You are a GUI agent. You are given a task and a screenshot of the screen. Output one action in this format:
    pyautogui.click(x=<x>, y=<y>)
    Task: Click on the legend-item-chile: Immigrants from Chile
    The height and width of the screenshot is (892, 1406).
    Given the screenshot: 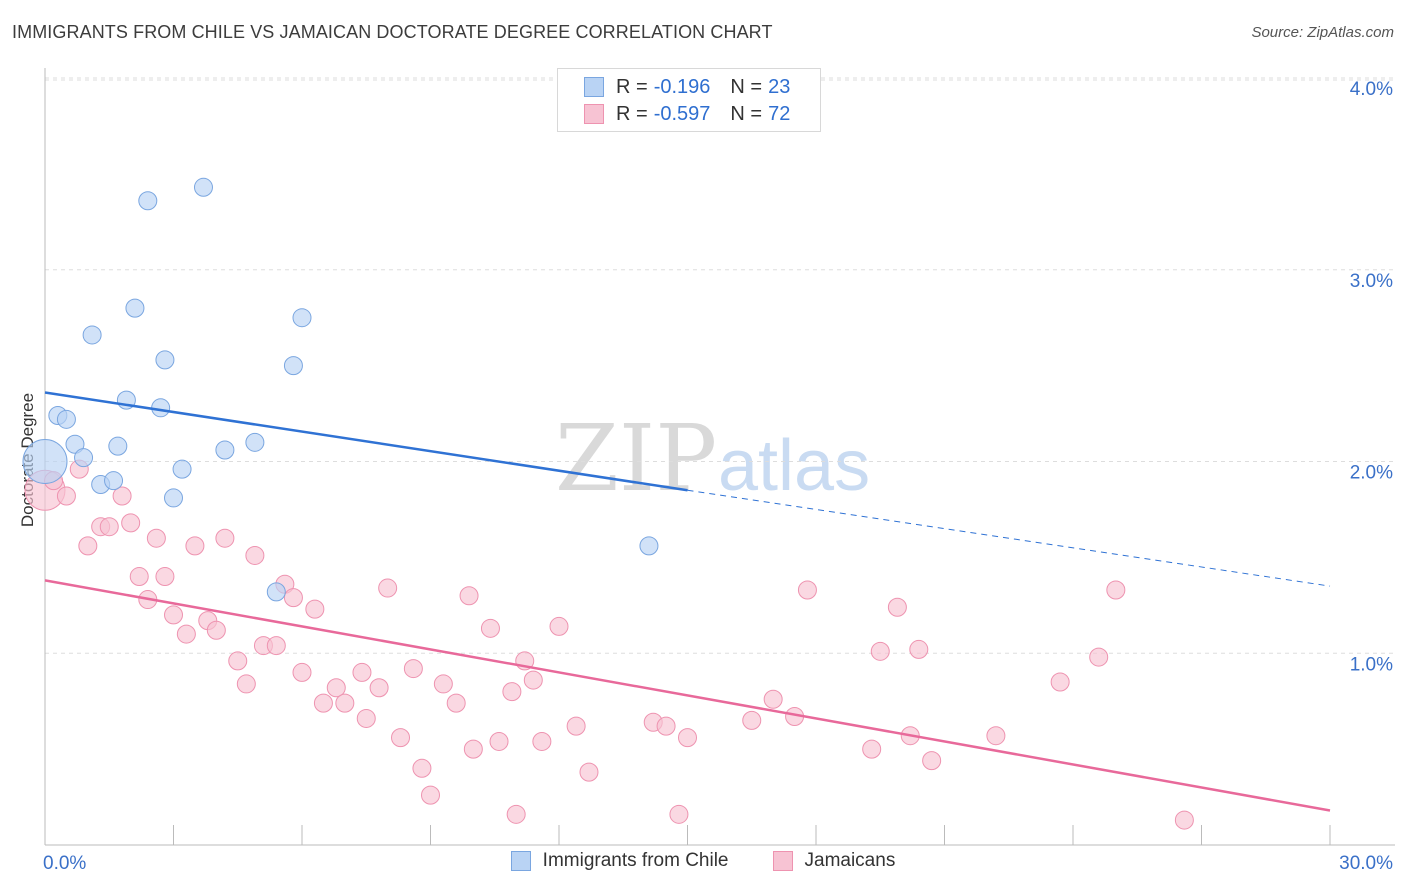 What is the action you would take?
    pyautogui.click(x=619, y=861)
    